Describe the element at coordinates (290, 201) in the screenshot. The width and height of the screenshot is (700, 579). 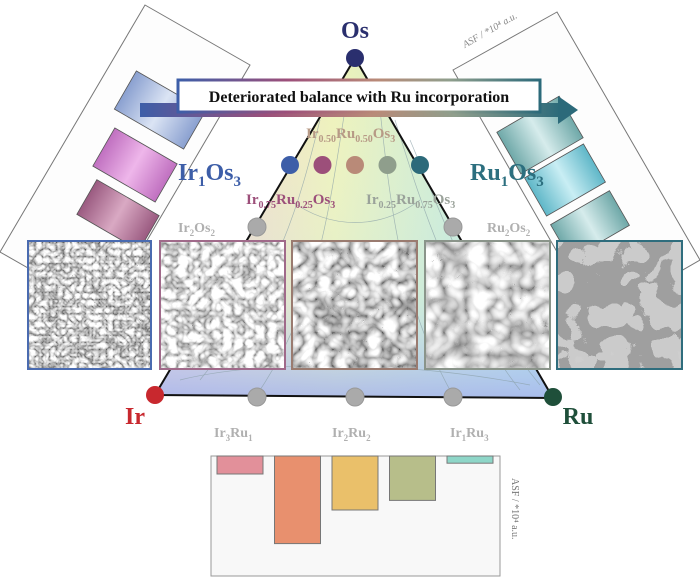
I see `label-ir075-ru025-os3: Ir0.75Ru0.25Os3` at that location.